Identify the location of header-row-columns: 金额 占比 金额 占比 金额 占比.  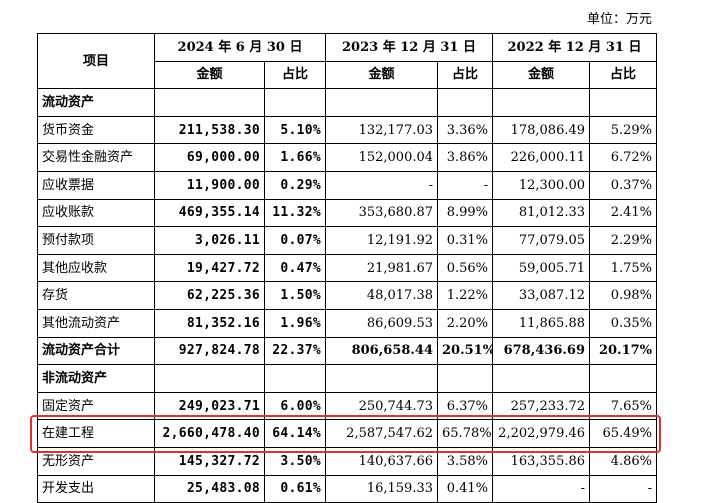
(348, 75).